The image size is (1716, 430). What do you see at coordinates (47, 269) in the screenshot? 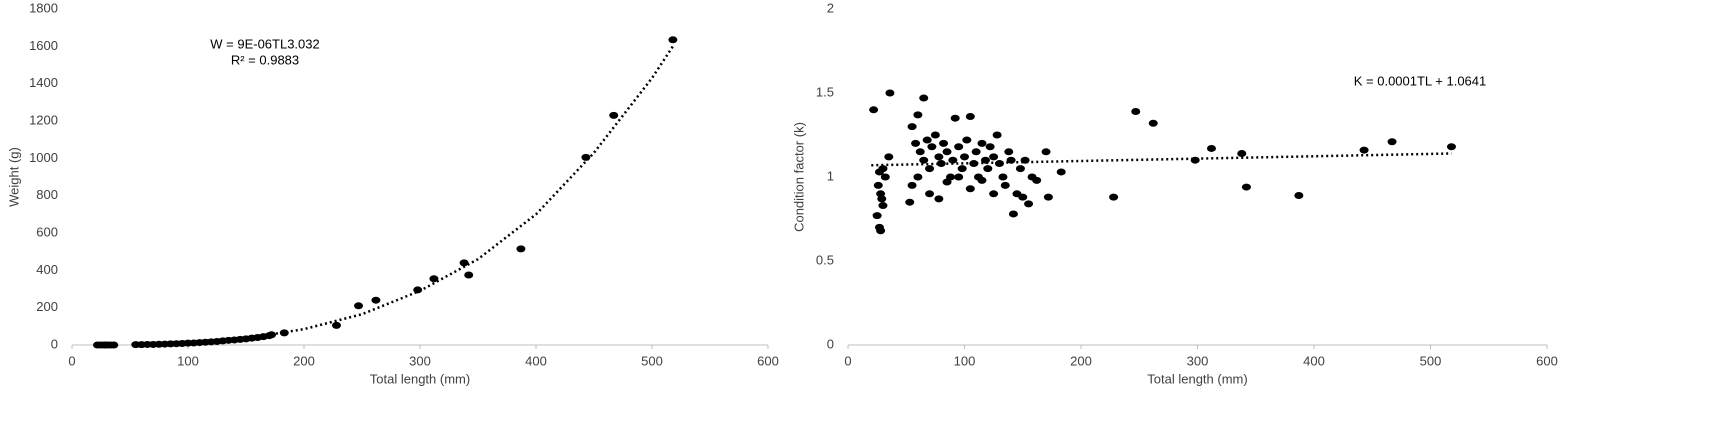
I see `y-tick-label: 400` at bounding box center [47, 269].